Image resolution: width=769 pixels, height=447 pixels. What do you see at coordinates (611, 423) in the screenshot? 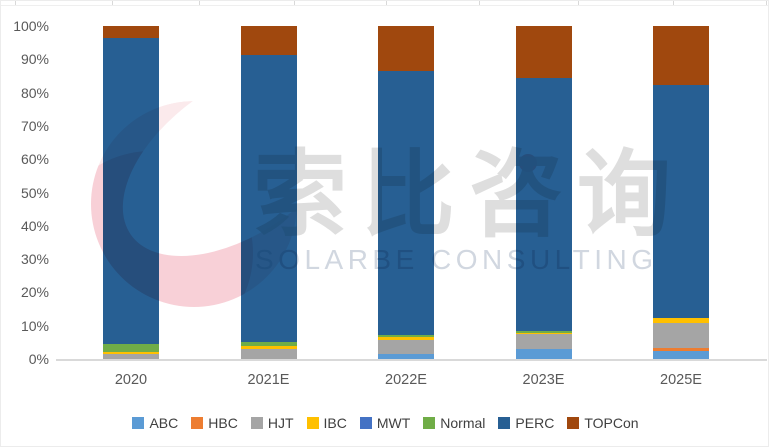
I see `legend-label: TOPCon` at bounding box center [611, 423].